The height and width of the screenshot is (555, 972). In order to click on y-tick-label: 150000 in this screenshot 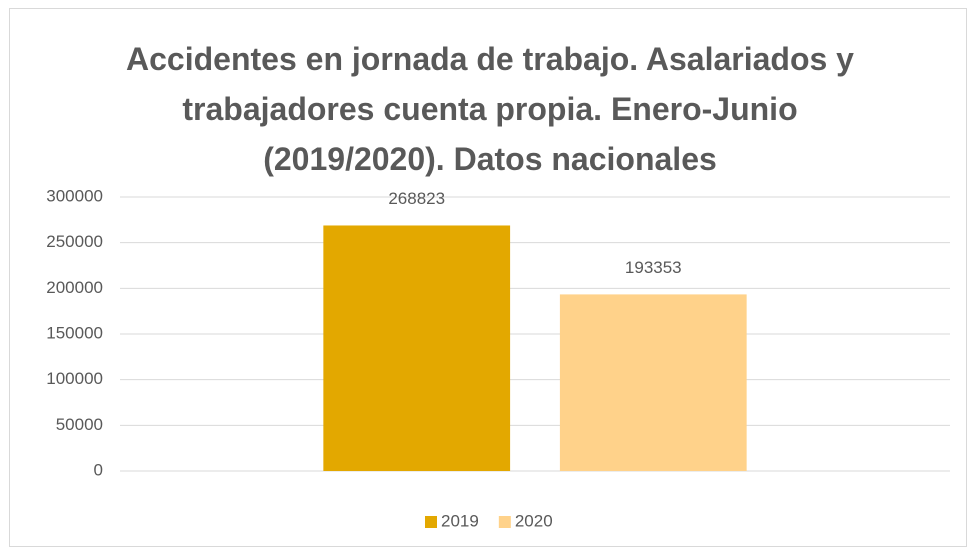, I will do `click(74, 332)`.